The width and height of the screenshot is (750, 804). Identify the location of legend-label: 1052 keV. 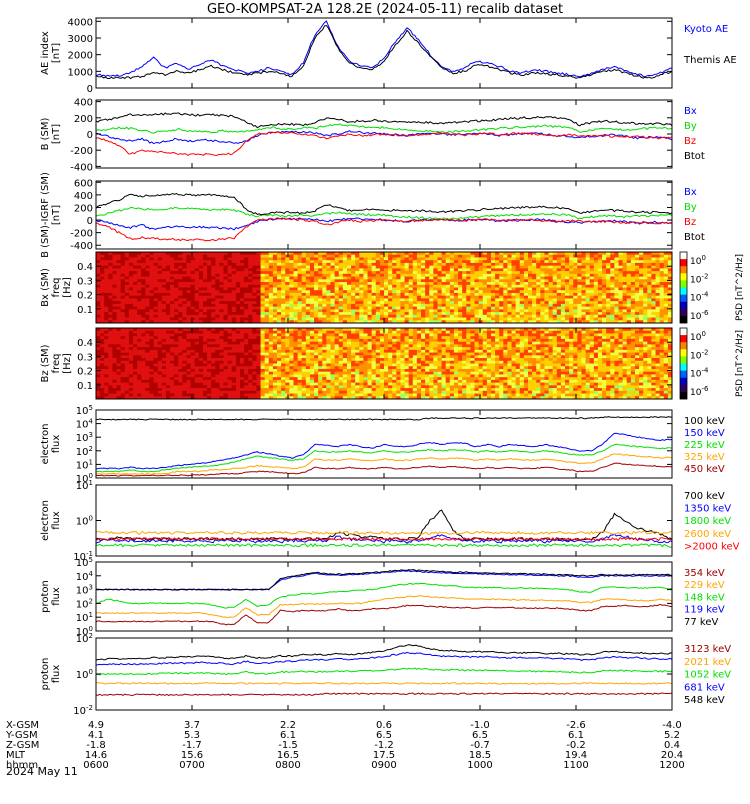
(707, 675).